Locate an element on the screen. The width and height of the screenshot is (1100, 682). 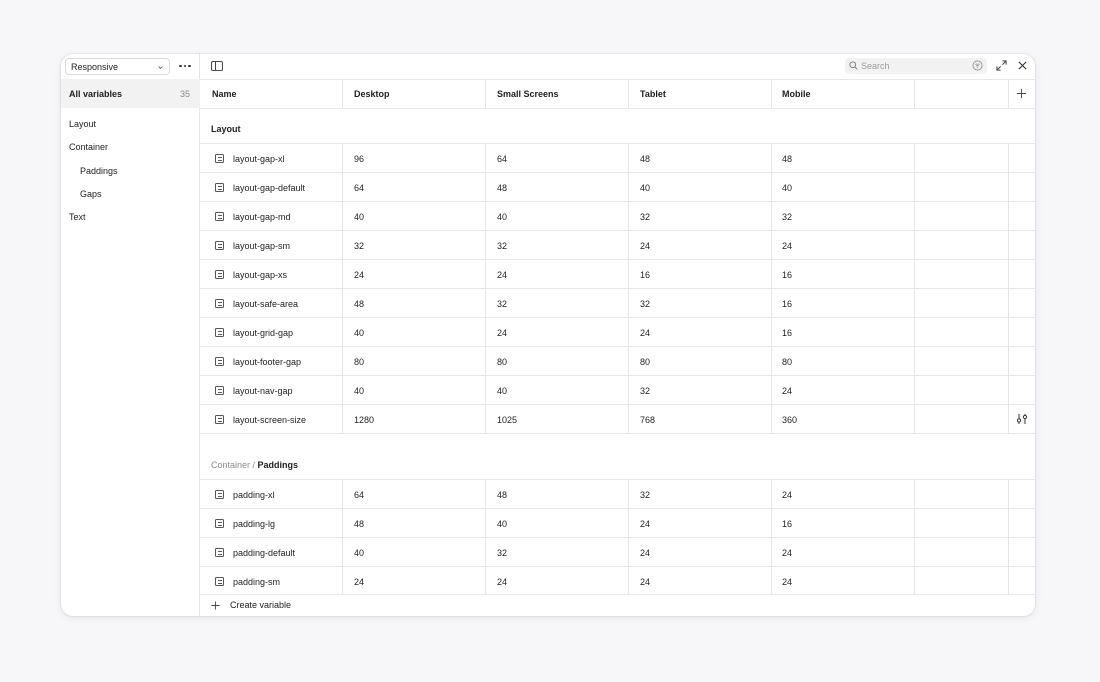
sidebar-item-layout: Layout is located at coordinates (83, 124).